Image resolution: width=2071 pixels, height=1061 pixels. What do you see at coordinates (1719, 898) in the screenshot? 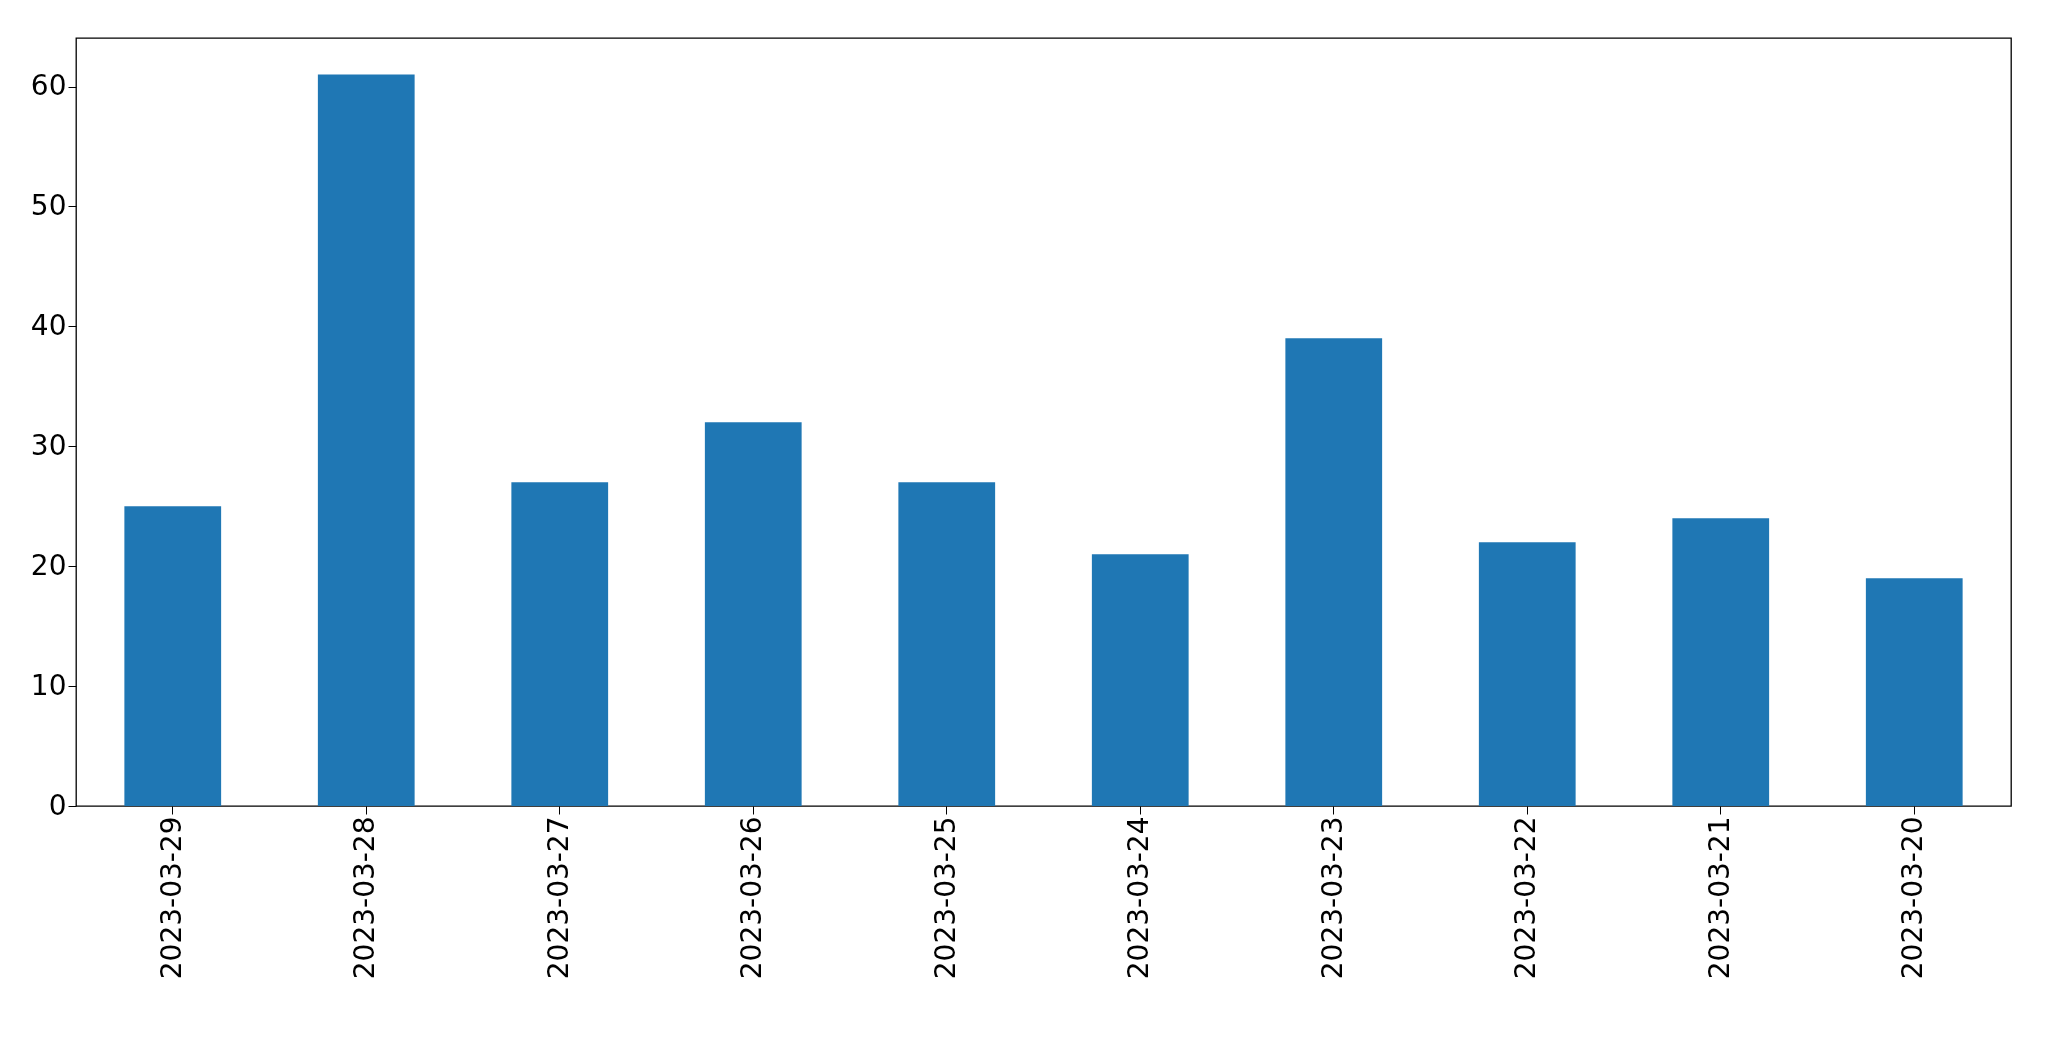
I see `x-tick-label: 2023-03-21` at bounding box center [1719, 898].